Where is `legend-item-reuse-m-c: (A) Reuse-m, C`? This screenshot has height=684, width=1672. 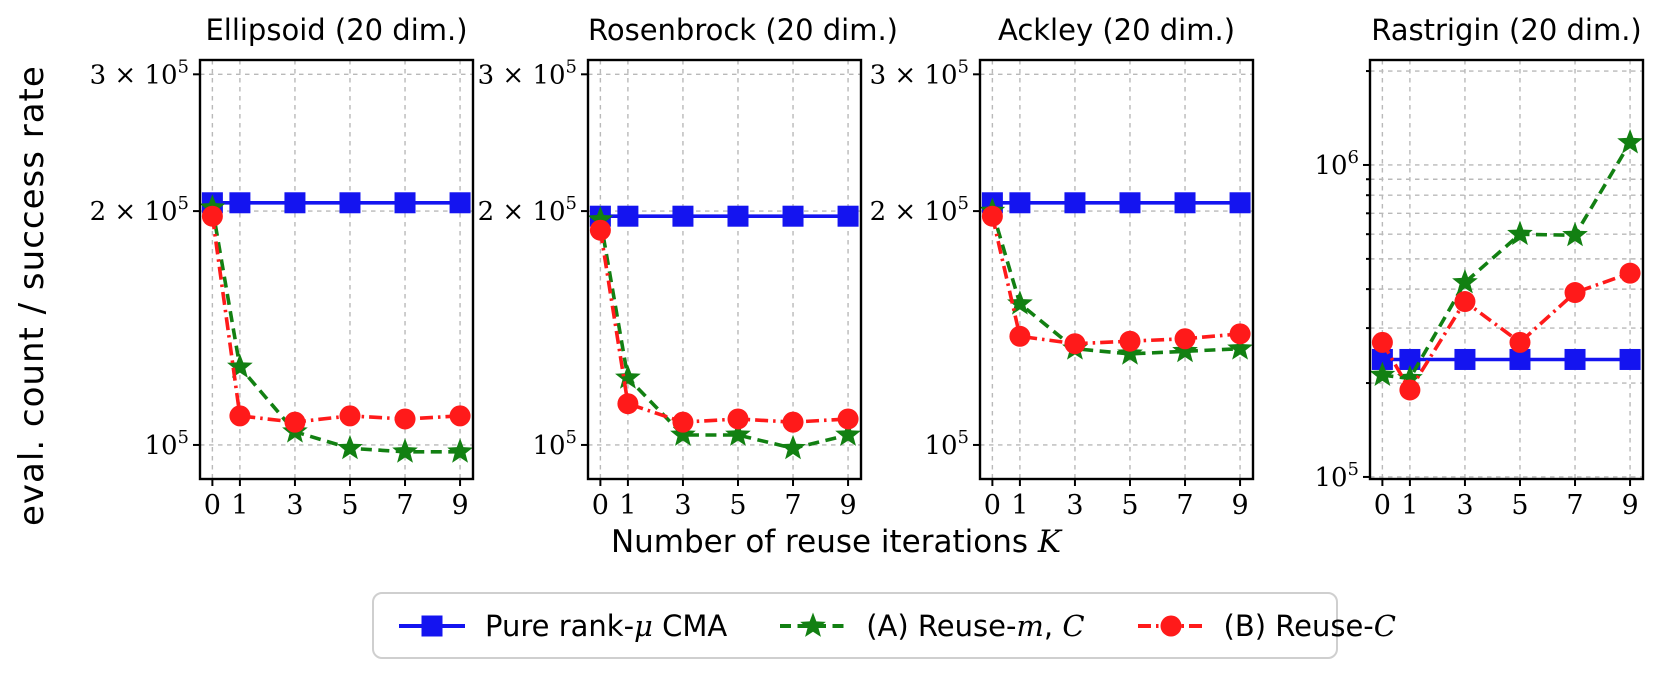
legend-item-reuse-m-c: (A) Reuse-m, C is located at coordinates (932, 626).